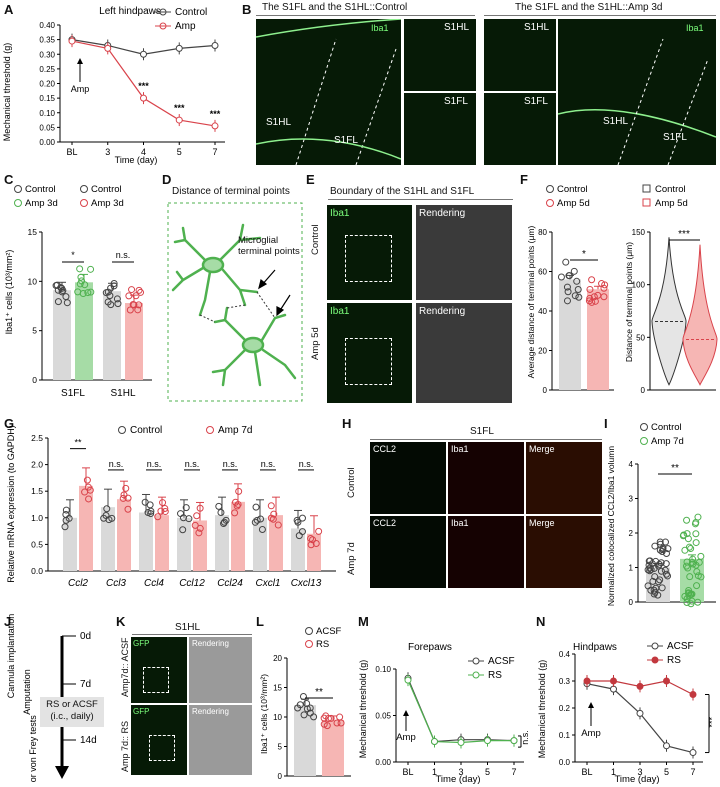 The image size is (720, 787). Describe the element at coordinates (90, 313) in the screenshot. I see `c-plot: 0 5 10 15 S1FL * S1HL n.s.` at that location.